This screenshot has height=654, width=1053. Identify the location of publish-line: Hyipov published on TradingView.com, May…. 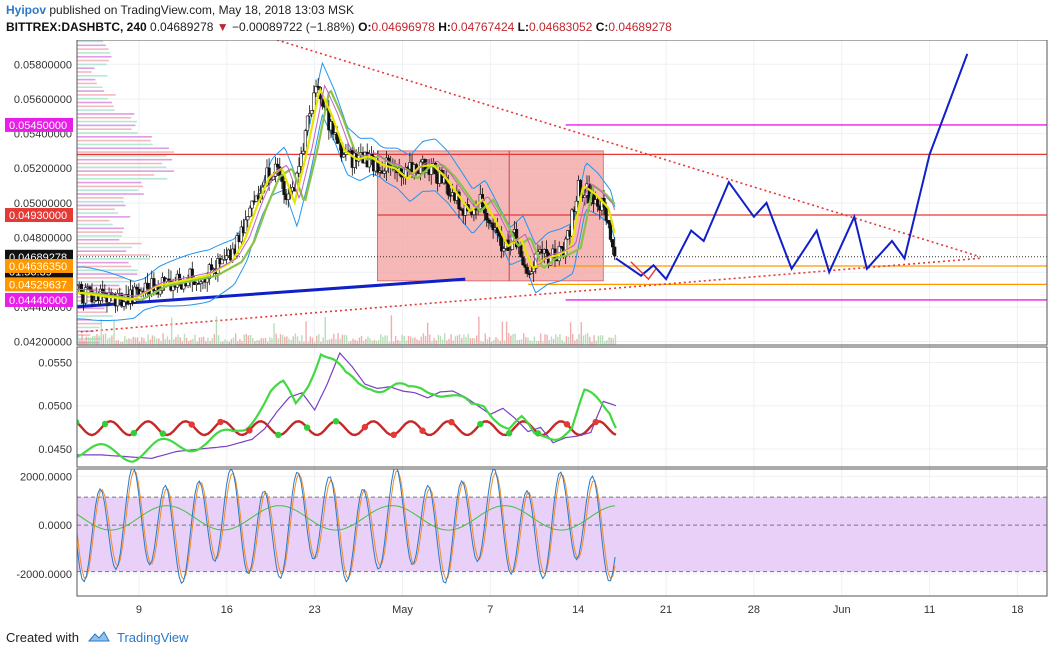
(526, 10).